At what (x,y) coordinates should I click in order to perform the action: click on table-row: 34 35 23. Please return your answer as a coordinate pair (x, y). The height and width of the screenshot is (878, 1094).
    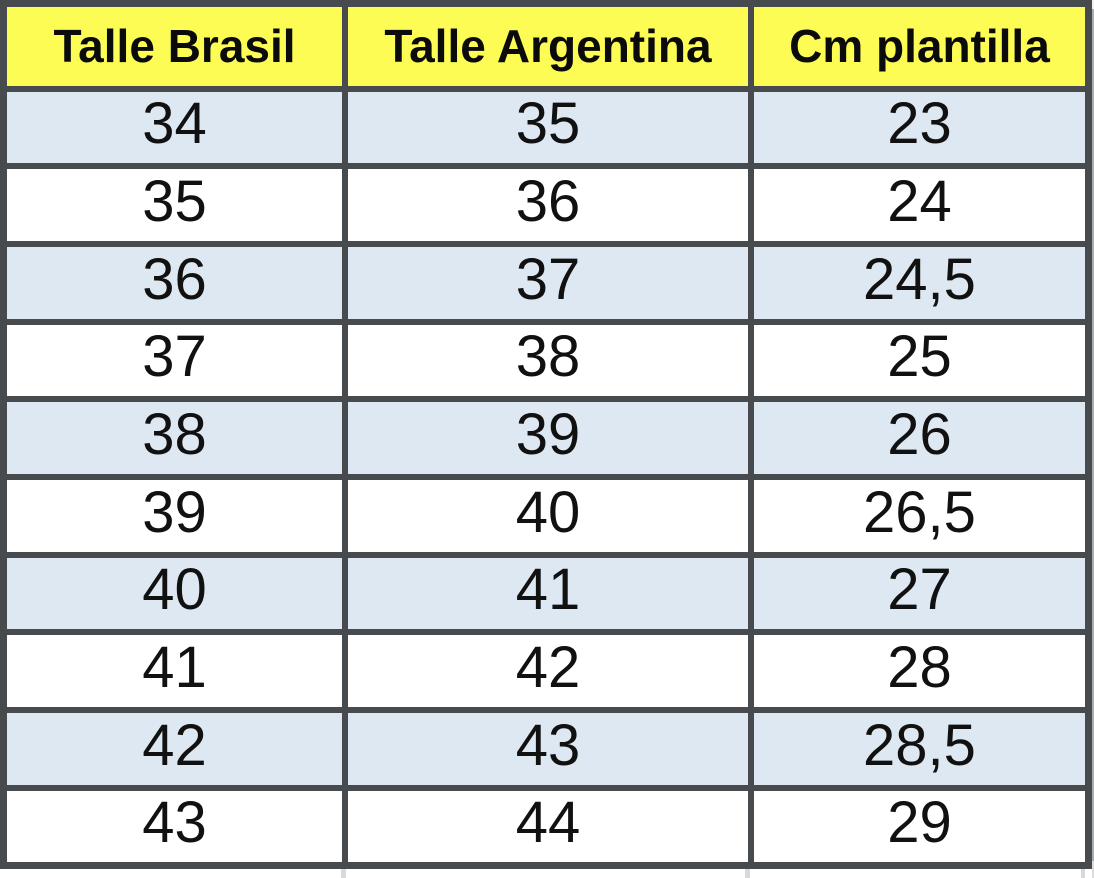
    Looking at the image, I should click on (546, 127).